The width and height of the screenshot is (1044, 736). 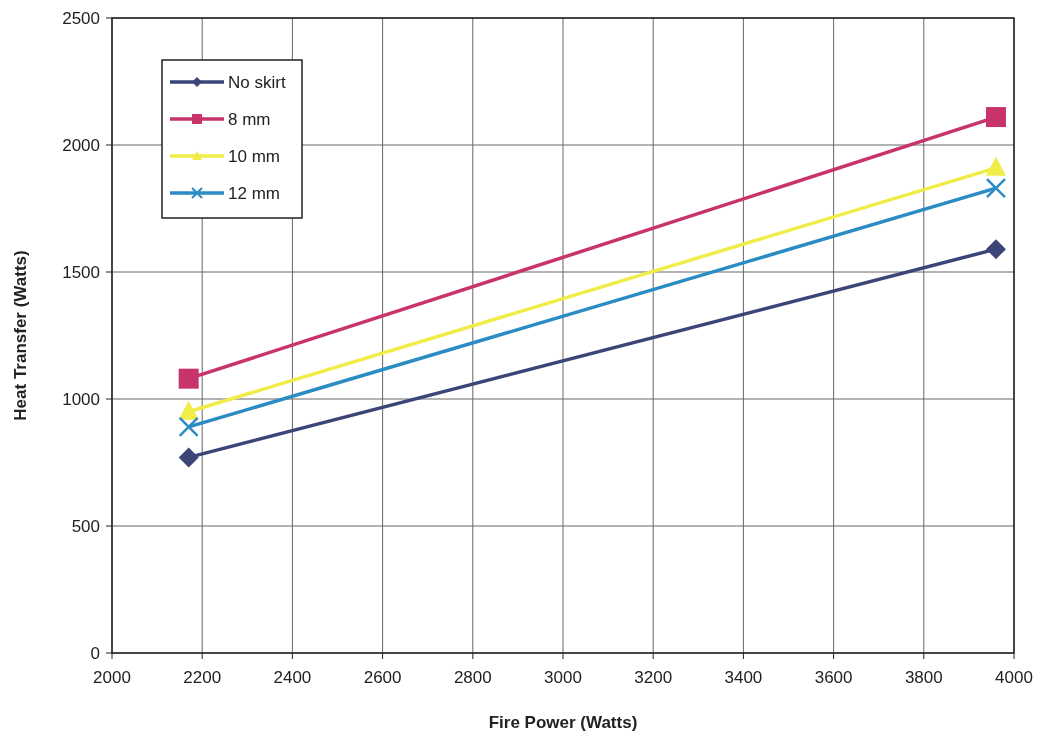 I want to click on x-tick-label: 2800, so click(x=472, y=677).